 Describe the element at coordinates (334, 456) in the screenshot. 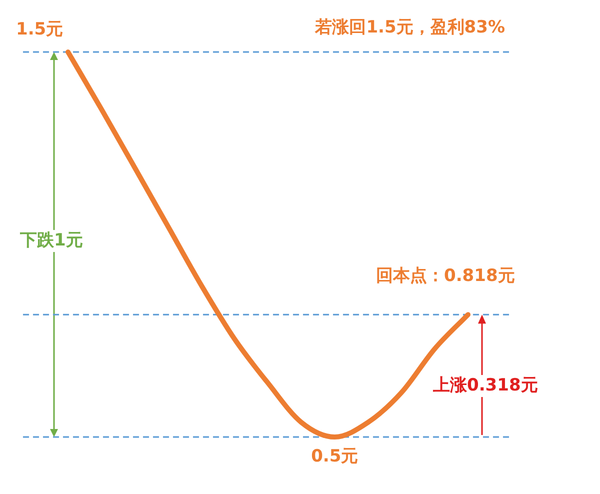

I see `data-label: 0.5元` at that location.